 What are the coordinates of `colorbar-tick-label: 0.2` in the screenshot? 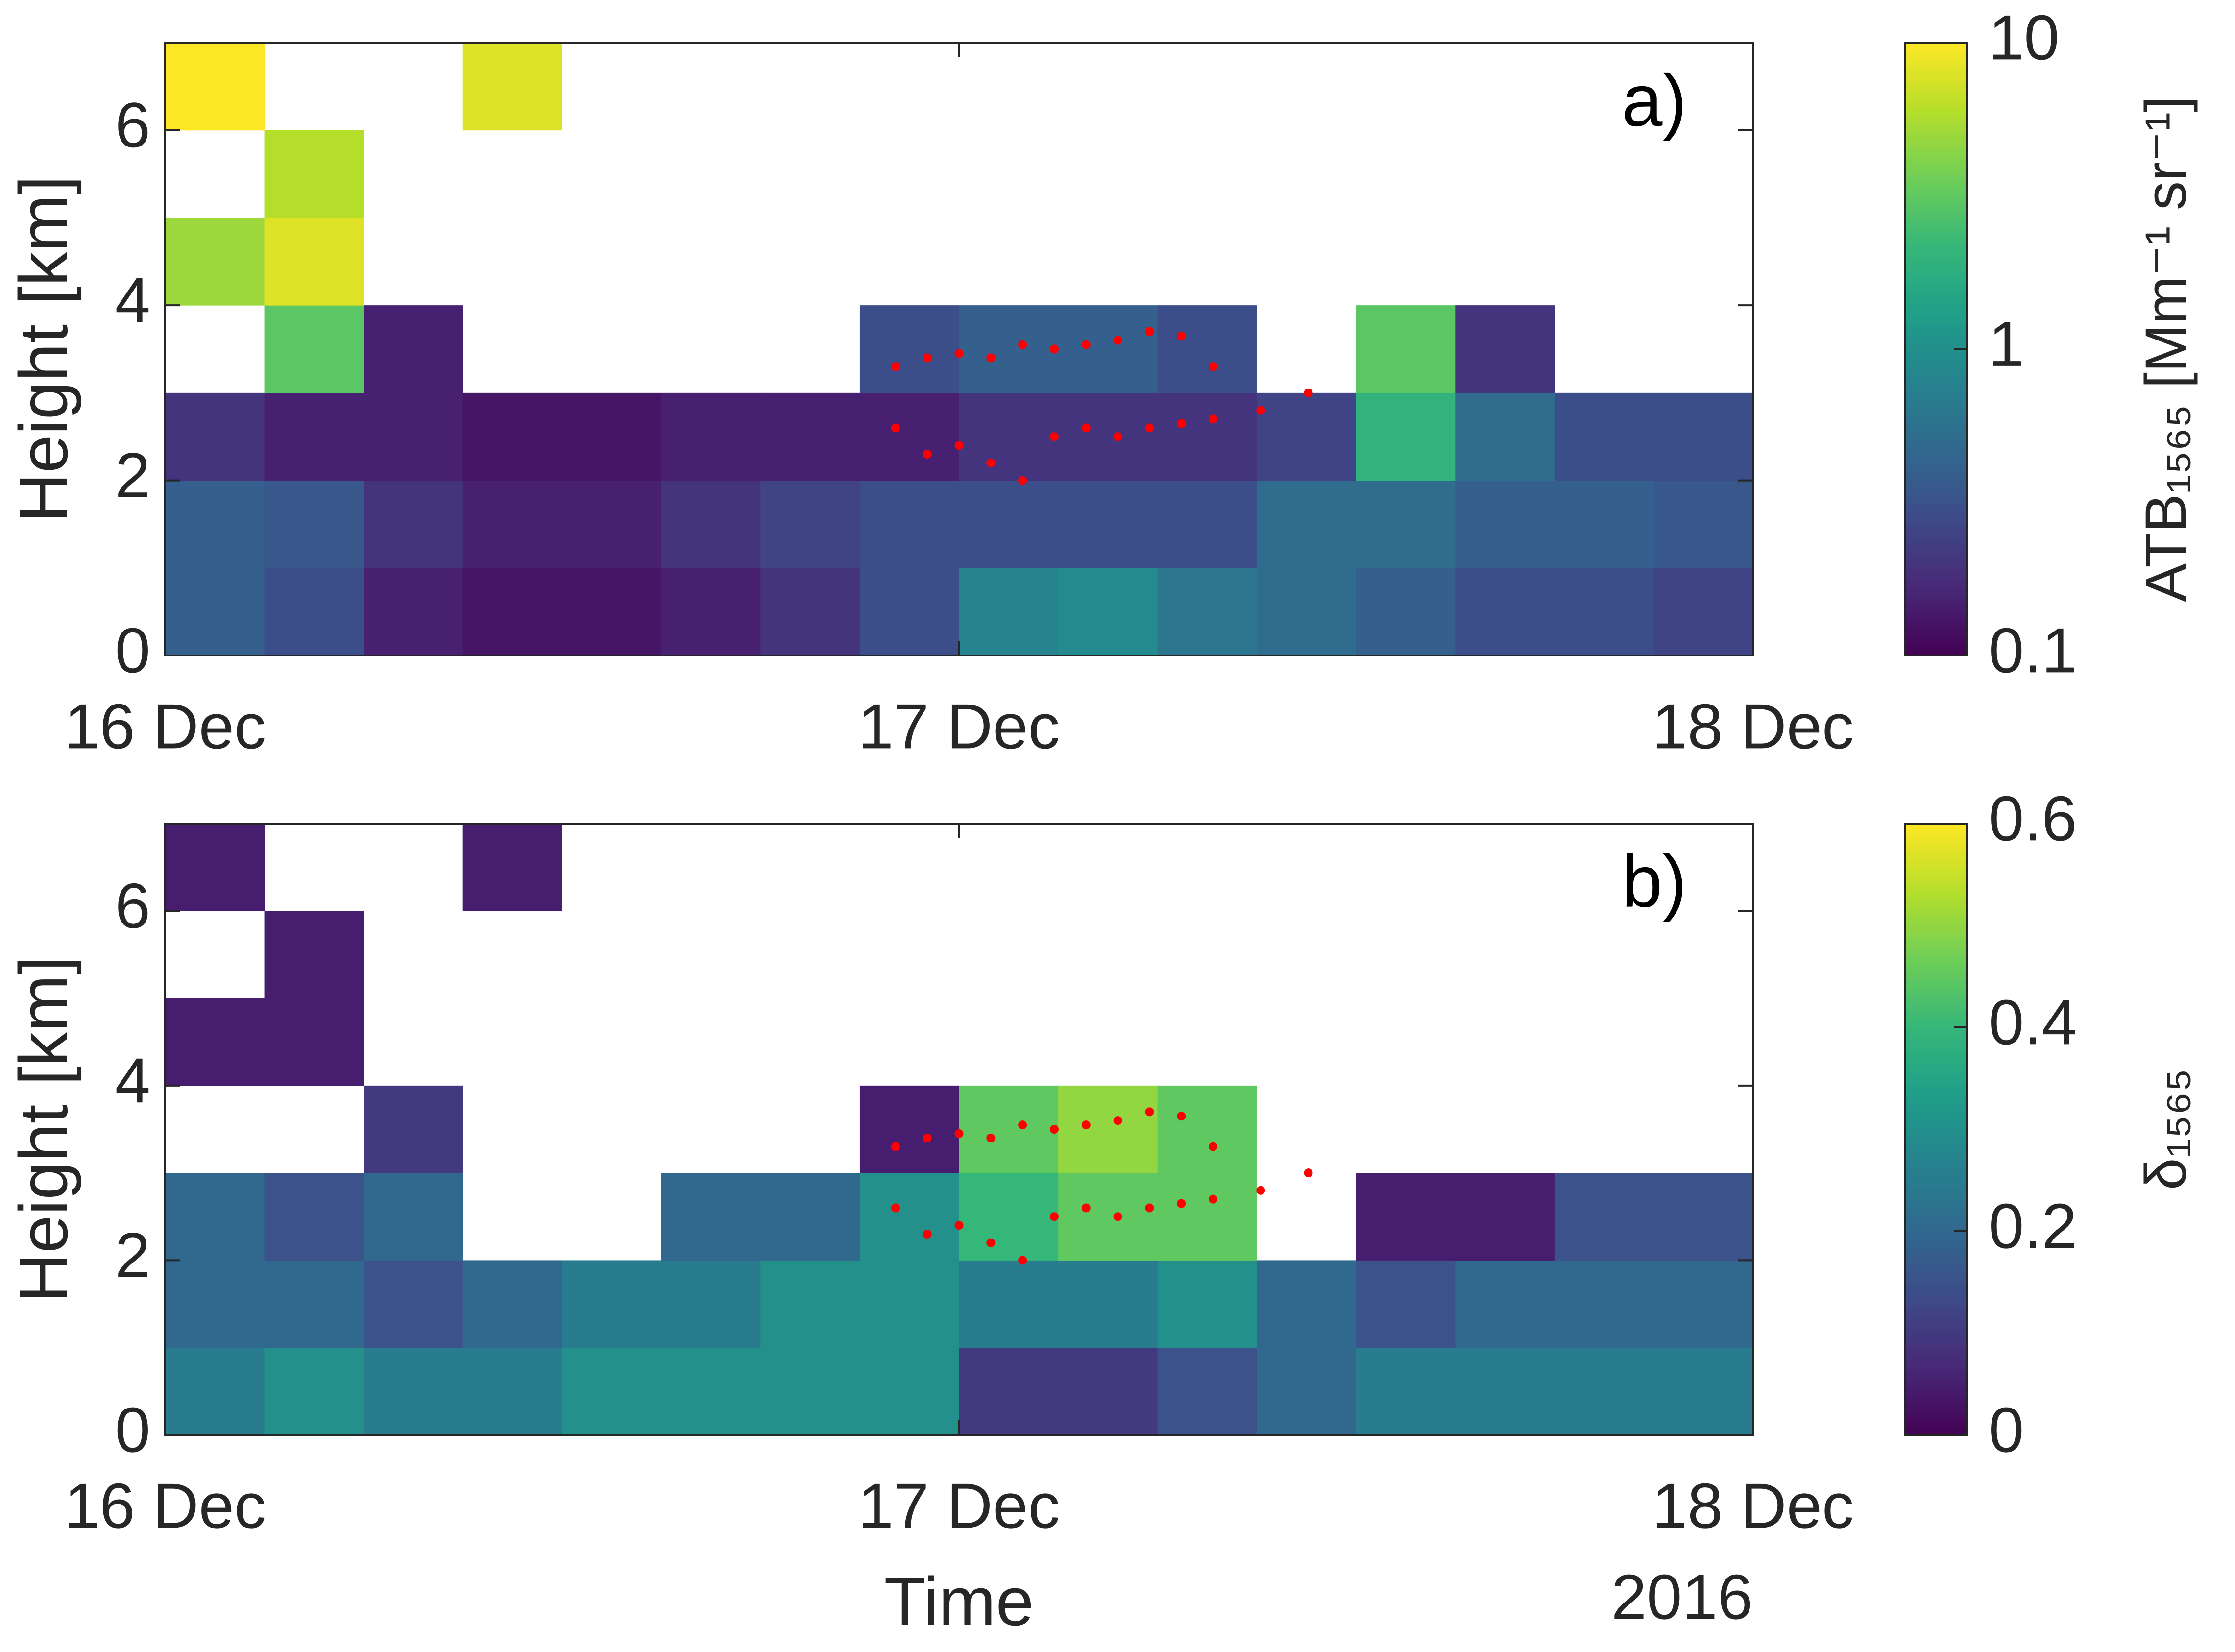 It's located at (2033, 1226).